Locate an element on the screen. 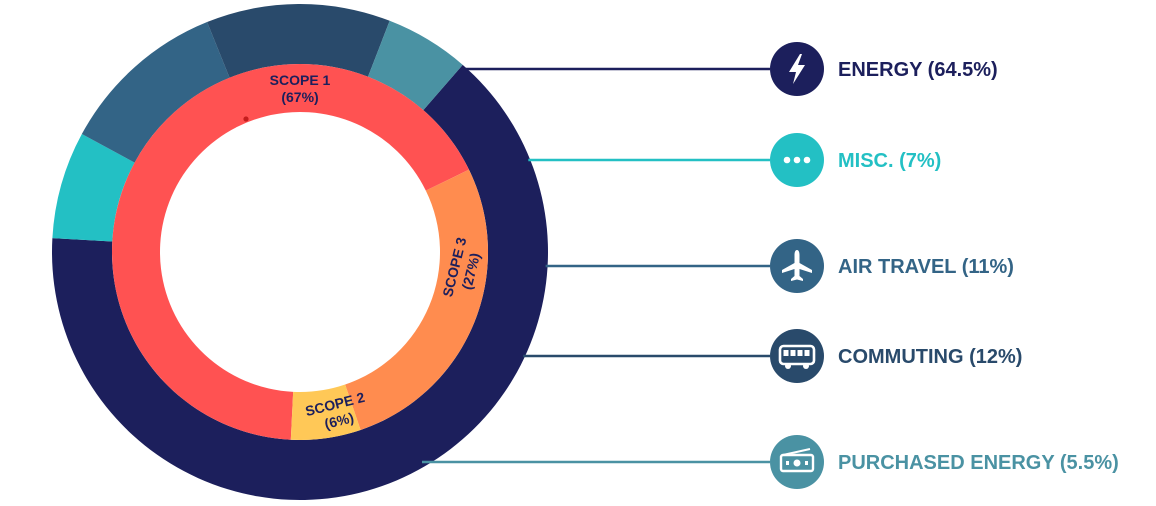  ellipsis-icon is located at coordinates (797, 160).